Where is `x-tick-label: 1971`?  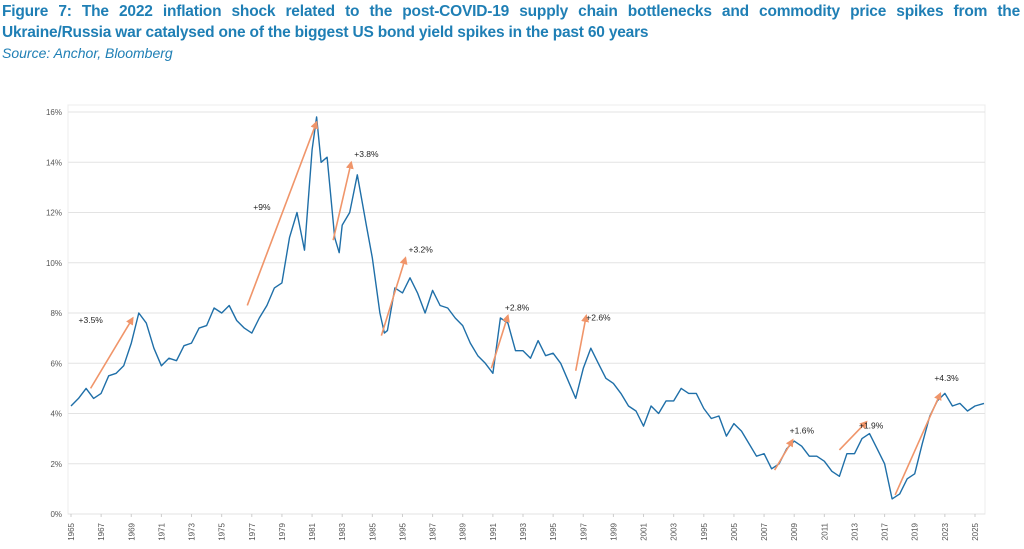
x-tick-label: 1971 is located at coordinates (161, 531).